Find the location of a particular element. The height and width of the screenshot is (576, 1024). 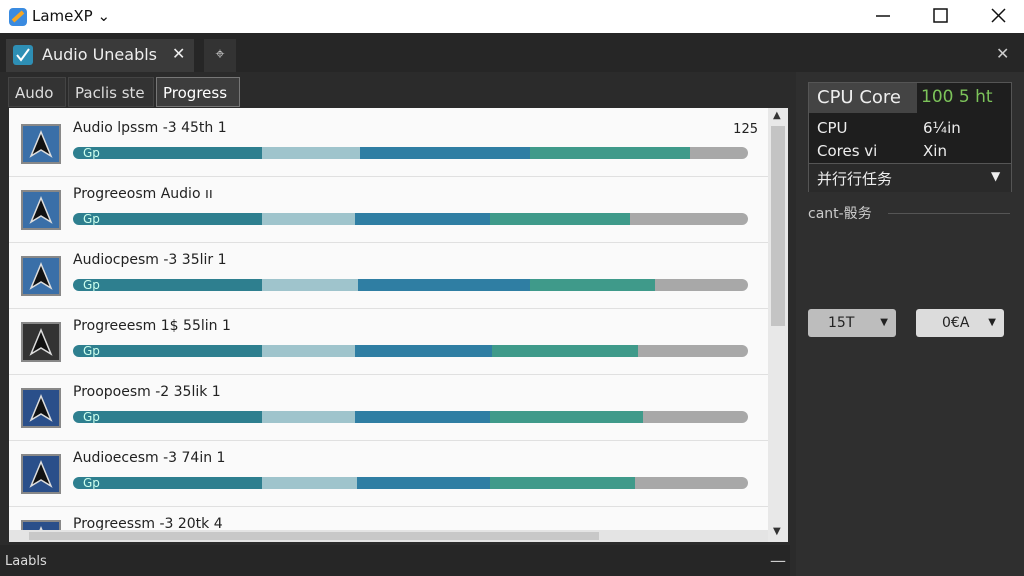

list-row: Audio lpssm -3 45th 1 125 Gp is located at coordinates (388, 143).